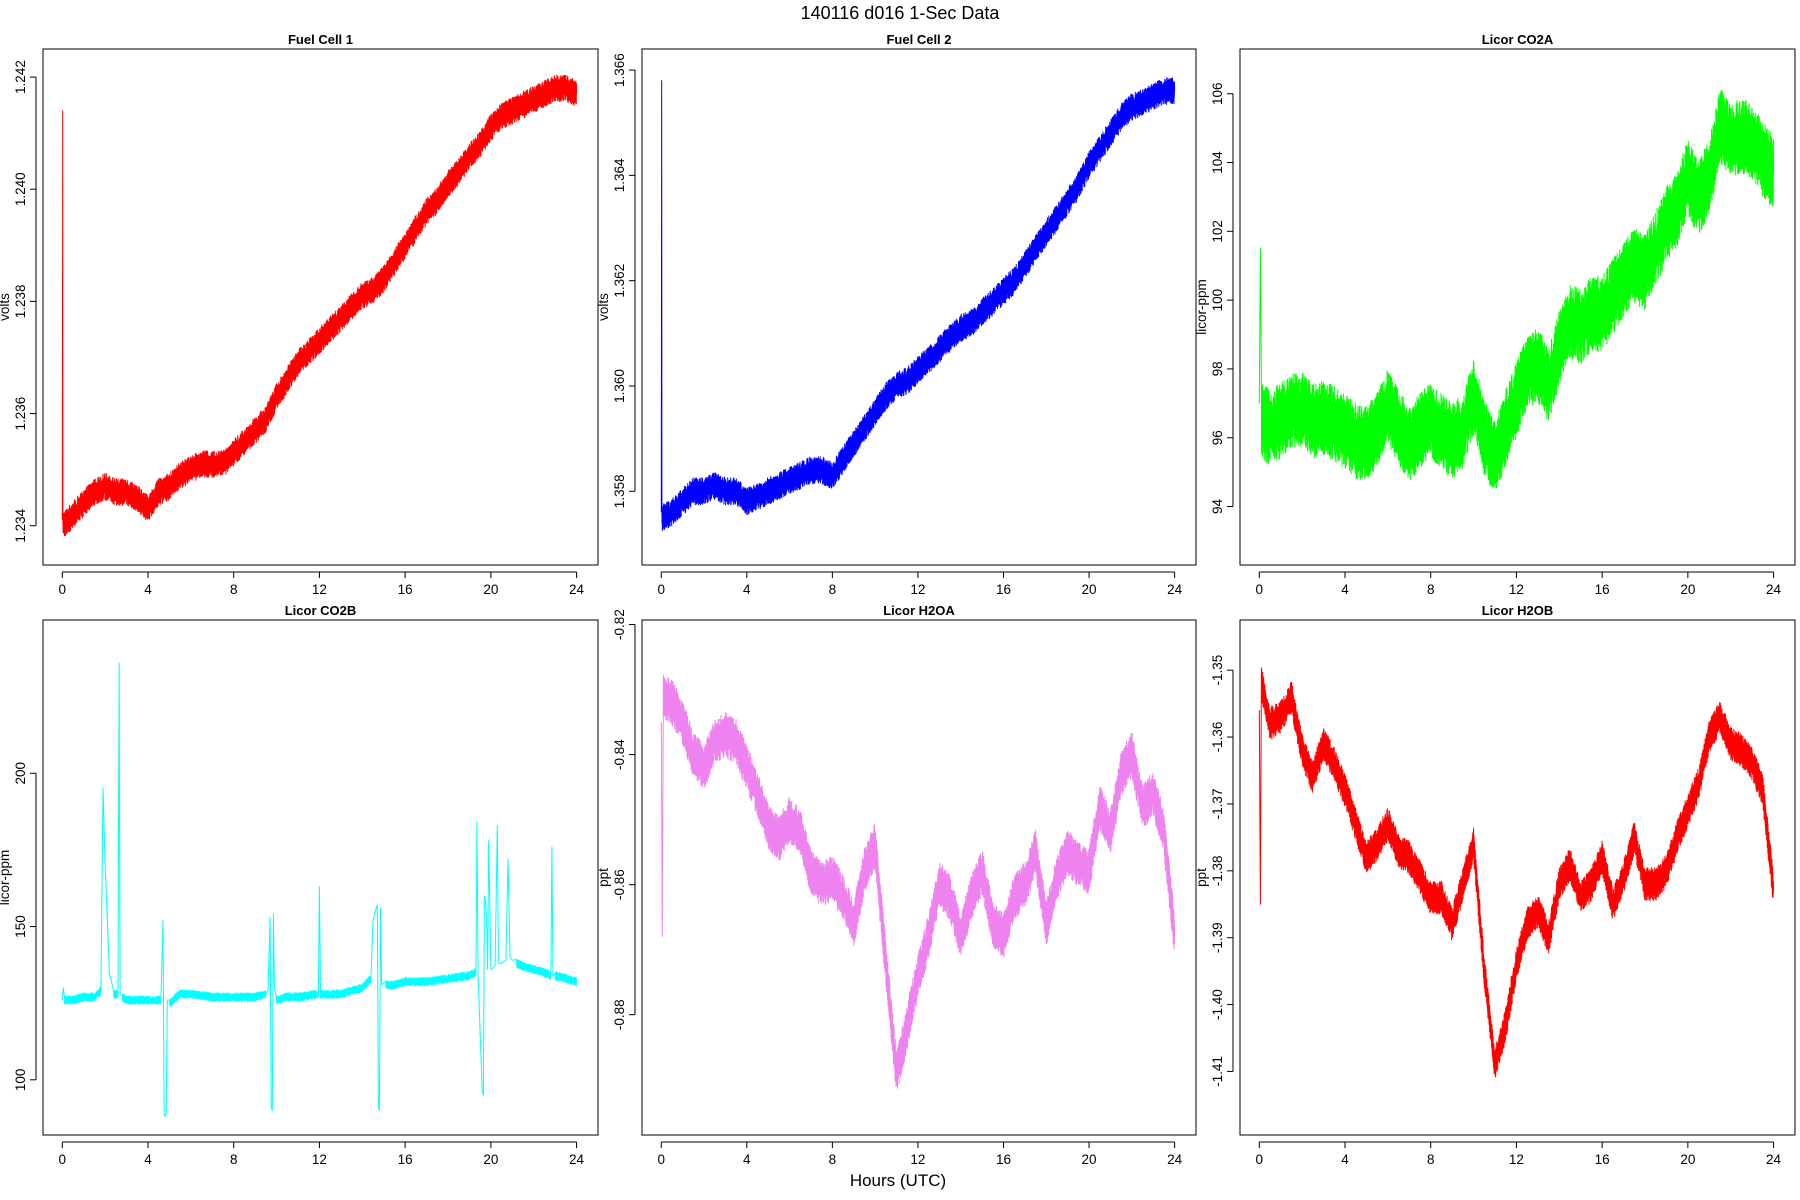 The image size is (1800, 1200). What do you see at coordinates (1217, 162) in the screenshot?
I see `y-tick-label: 104` at bounding box center [1217, 162].